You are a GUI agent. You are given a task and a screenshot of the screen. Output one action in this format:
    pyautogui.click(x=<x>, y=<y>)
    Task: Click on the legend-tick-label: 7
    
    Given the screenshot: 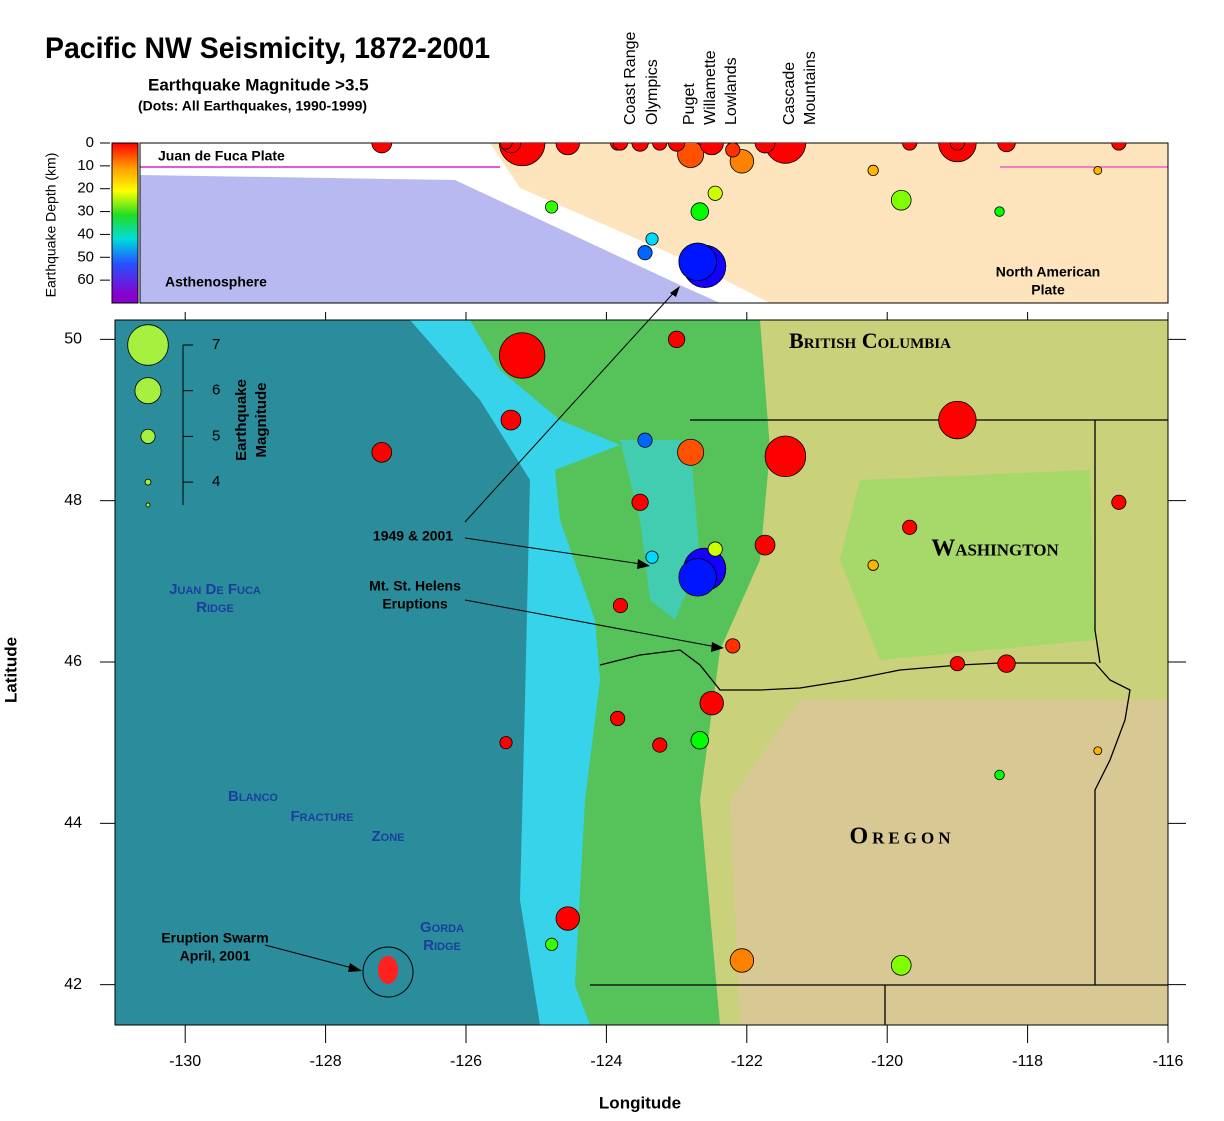 What is the action you would take?
    pyautogui.click(x=216, y=344)
    